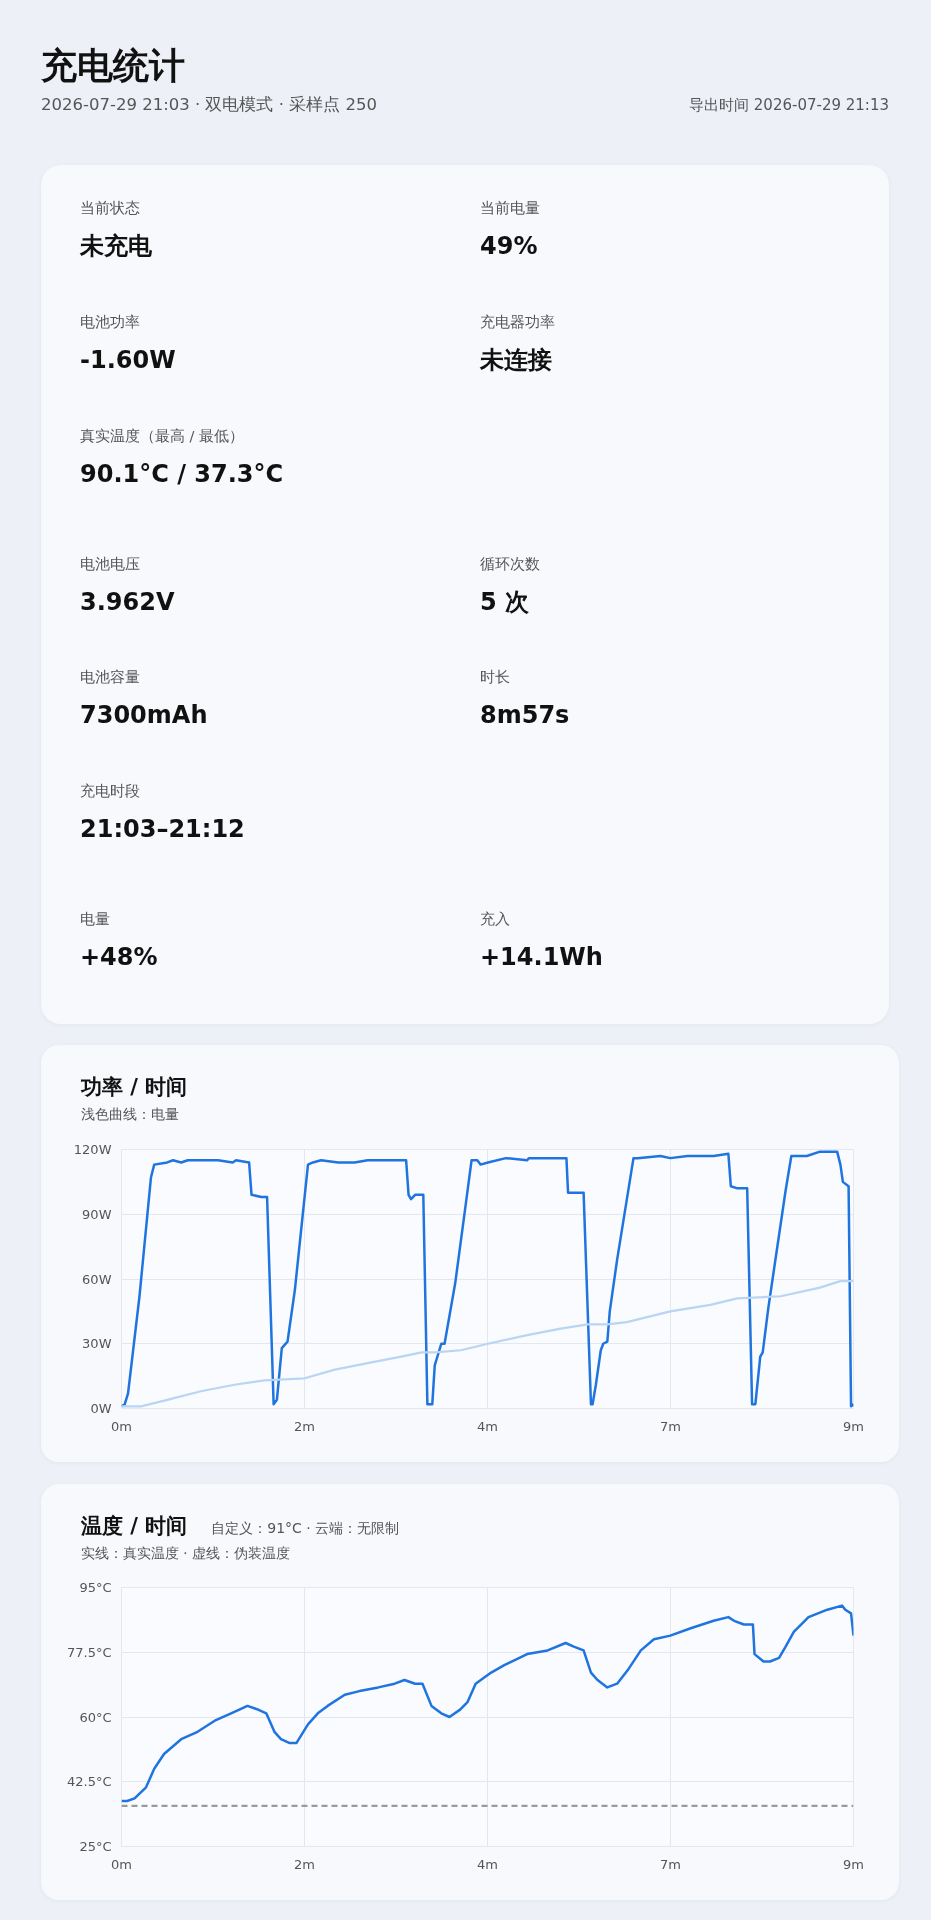 The width and height of the screenshot is (931, 1920). What do you see at coordinates (110, 678) in the screenshot?
I see `text: 电池容量` at bounding box center [110, 678].